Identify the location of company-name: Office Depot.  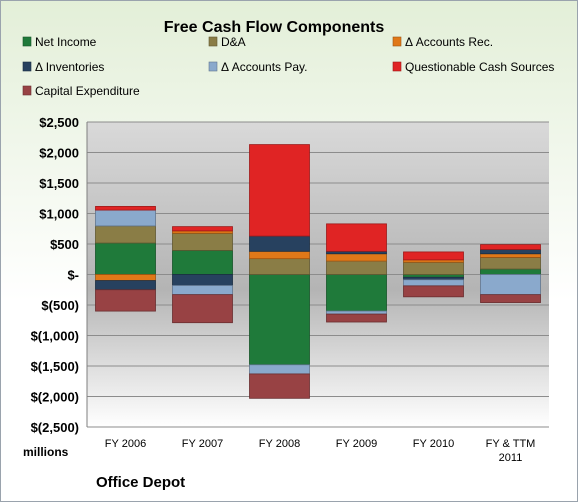
(140, 482).